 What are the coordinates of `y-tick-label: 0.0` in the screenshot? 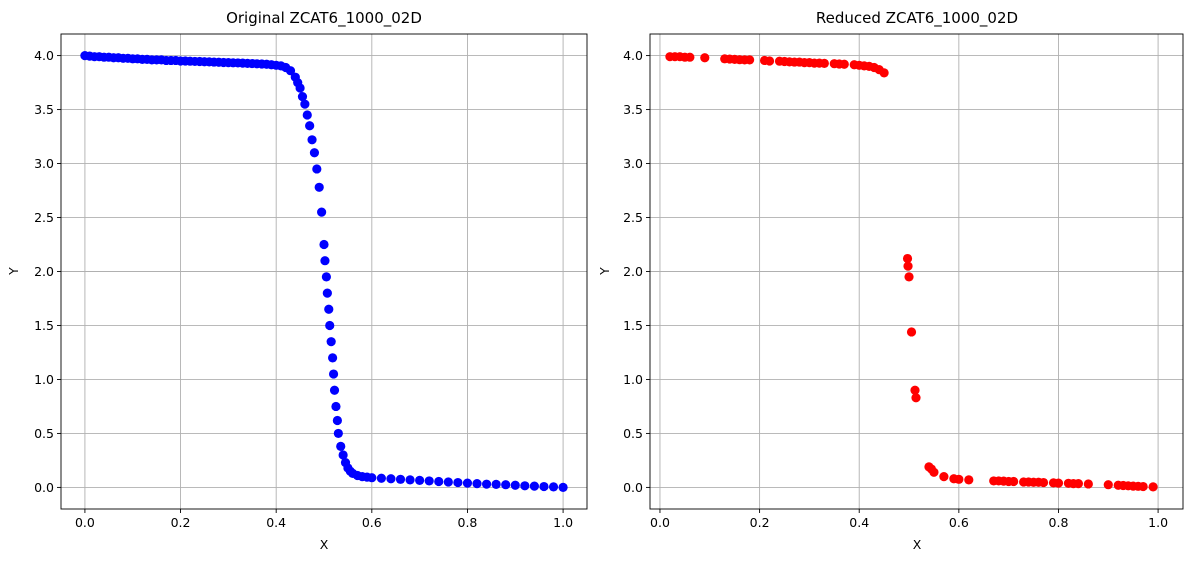 It's located at (633, 487).